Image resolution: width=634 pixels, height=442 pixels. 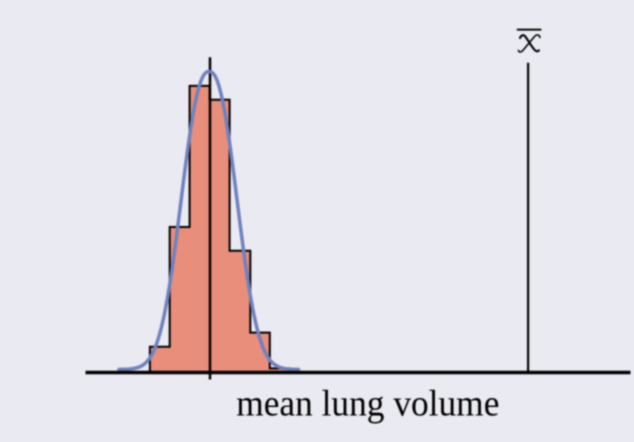 I want to click on svg-text: mean lung volume, so click(x=367, y=404).